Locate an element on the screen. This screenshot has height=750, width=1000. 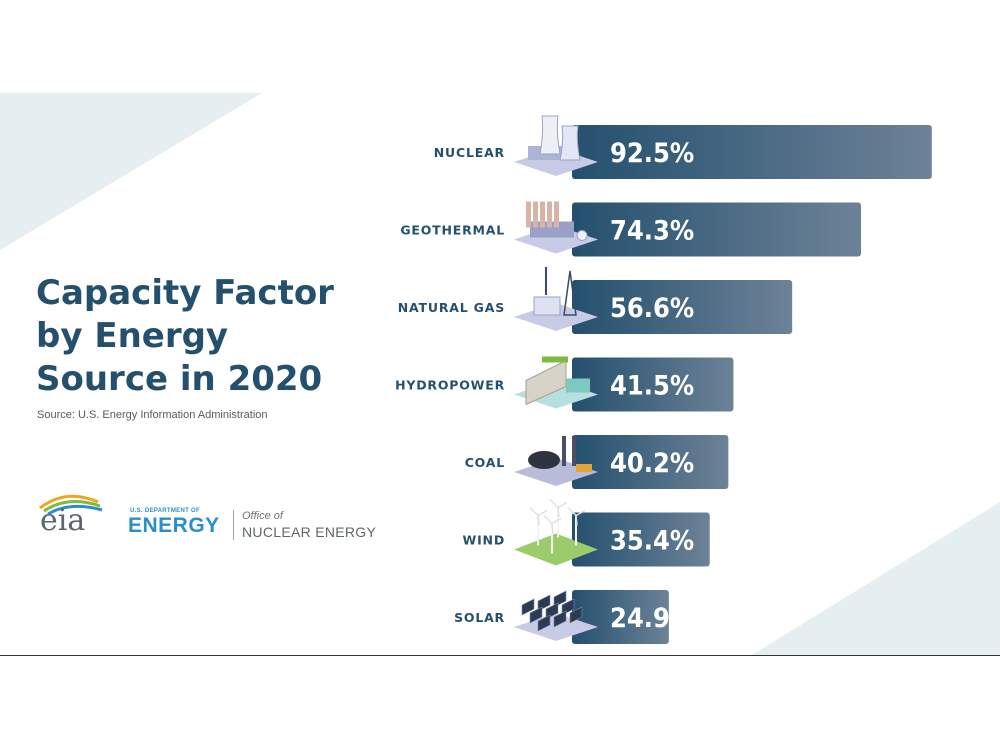
natural-gas-plant-icon is located at coordinates (556, 299).